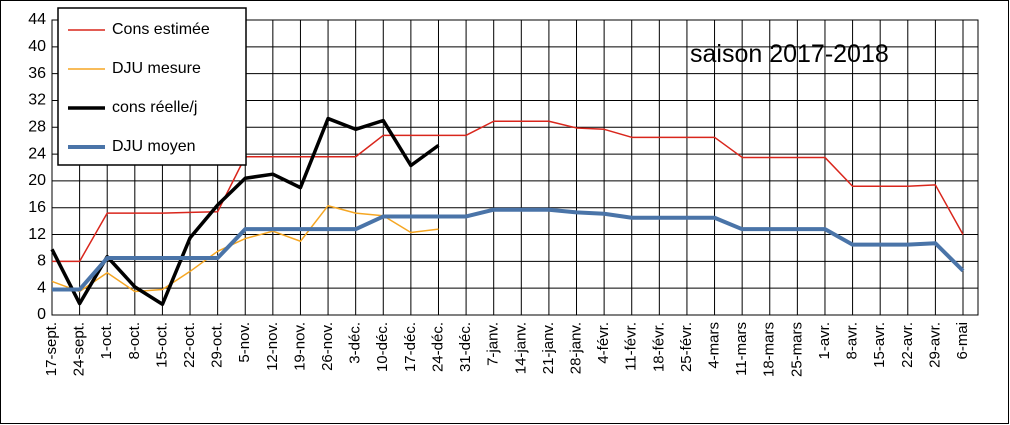  Describe the element at coordinates (37, 126) in the screenshot. I see `y-tick-label: 28` at that location.